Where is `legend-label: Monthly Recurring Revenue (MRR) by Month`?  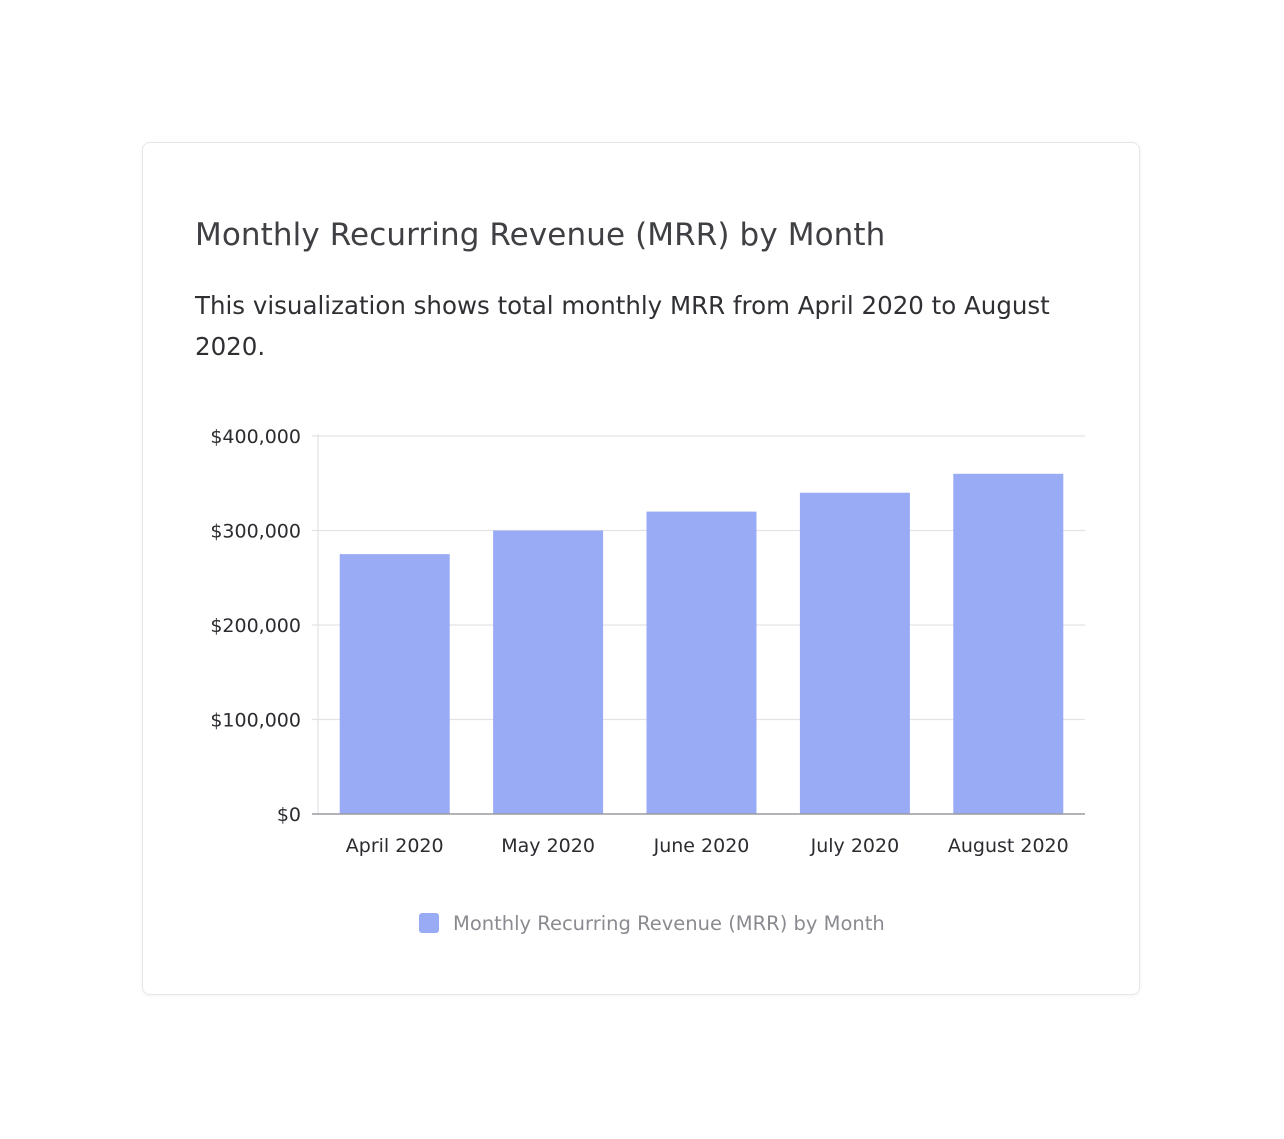
legend-label: Monthly Recurring Revenue (MRR) by Month is located at coordinates (669, 923).